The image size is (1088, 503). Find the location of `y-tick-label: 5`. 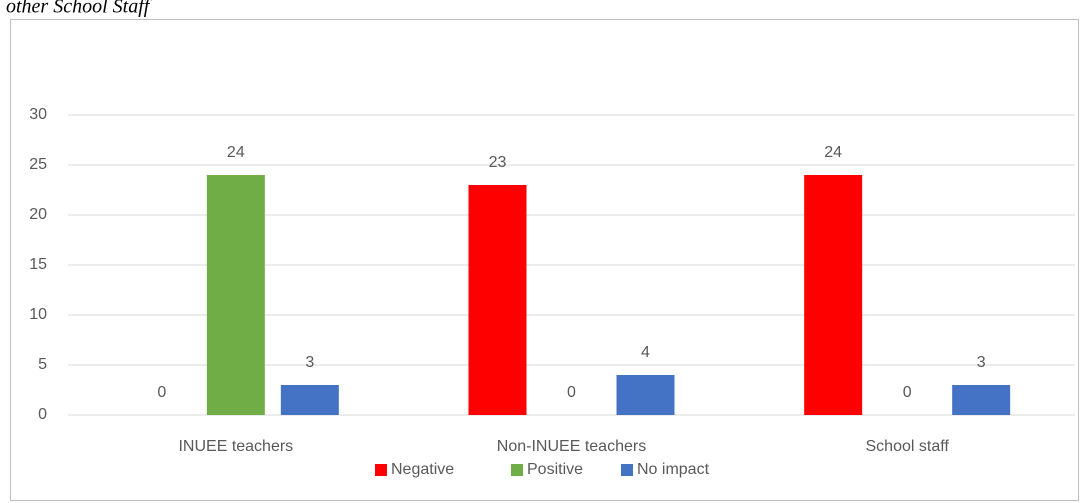

y-tick-label: 5 is located at coordinates (42, 364).